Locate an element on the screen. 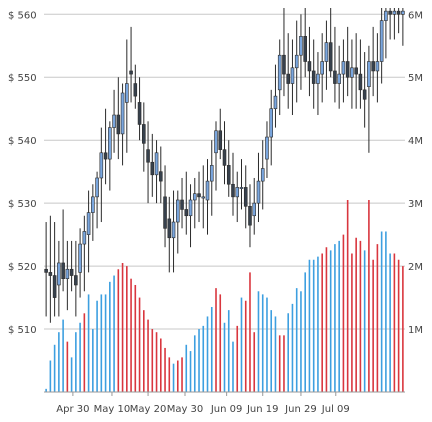  date-tick-label: May 30 is located at coordinates (185, 409).